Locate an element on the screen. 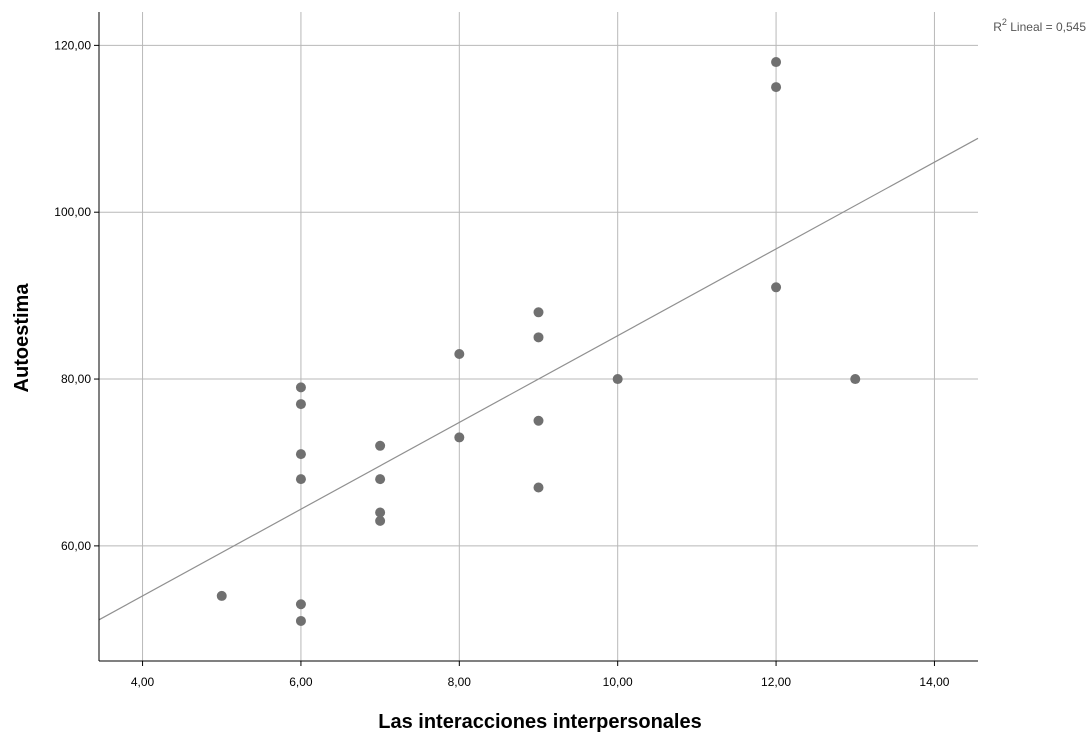  r2-superscript: 2 is located at coordinates (1004, 22).